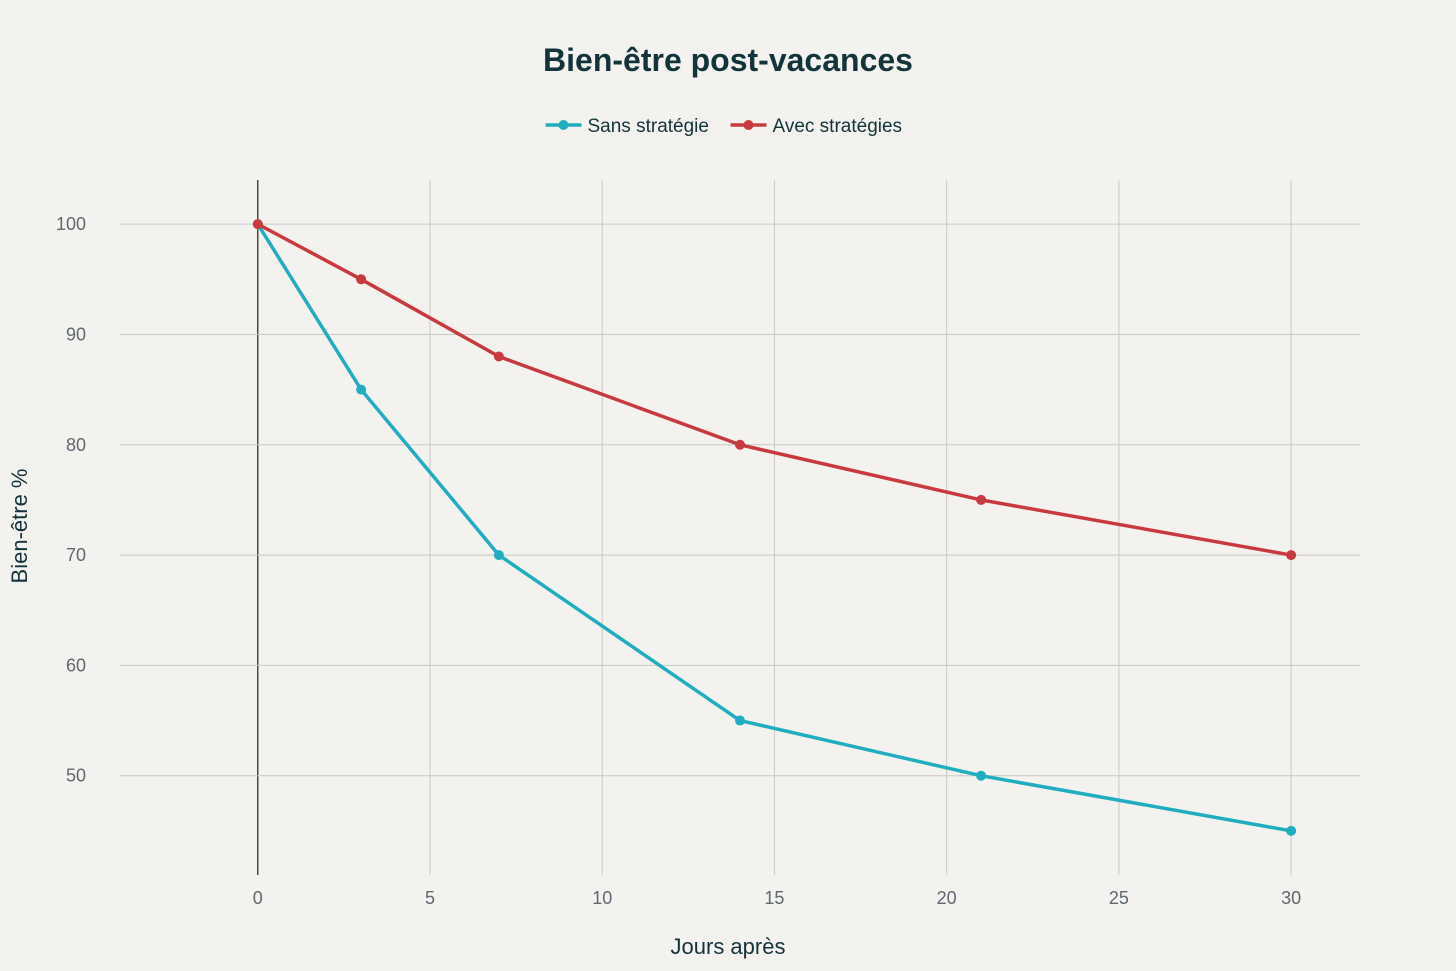  I want to click on y-axis-ticks: 50 60 70 80 90 100, so click(71, 500).